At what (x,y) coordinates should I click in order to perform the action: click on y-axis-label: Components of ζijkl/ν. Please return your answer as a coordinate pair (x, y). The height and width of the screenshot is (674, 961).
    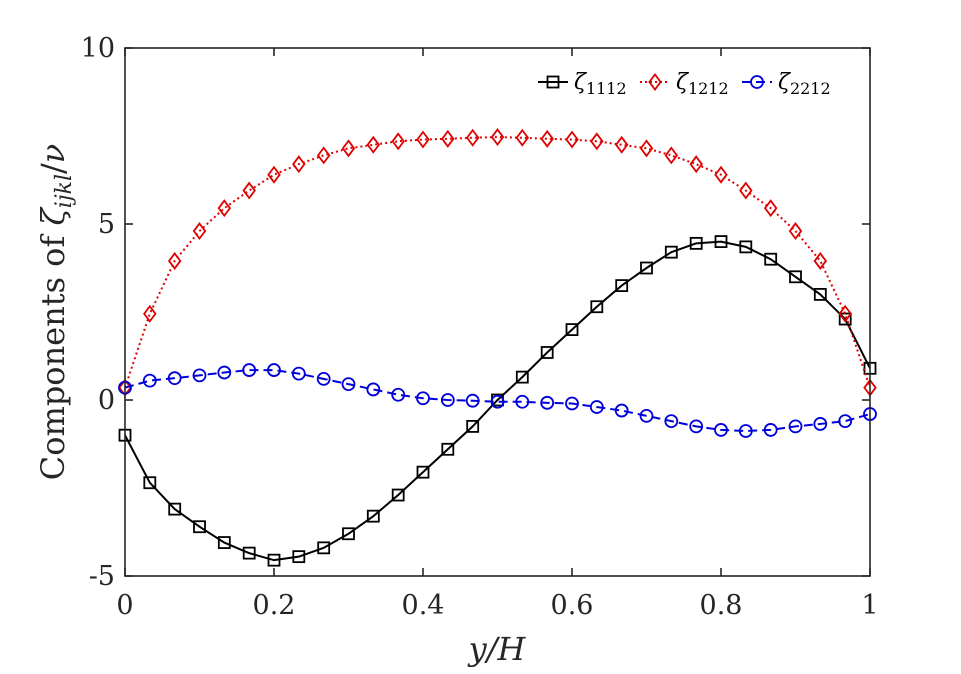
    Looking at the image, I should click on (55, 312).